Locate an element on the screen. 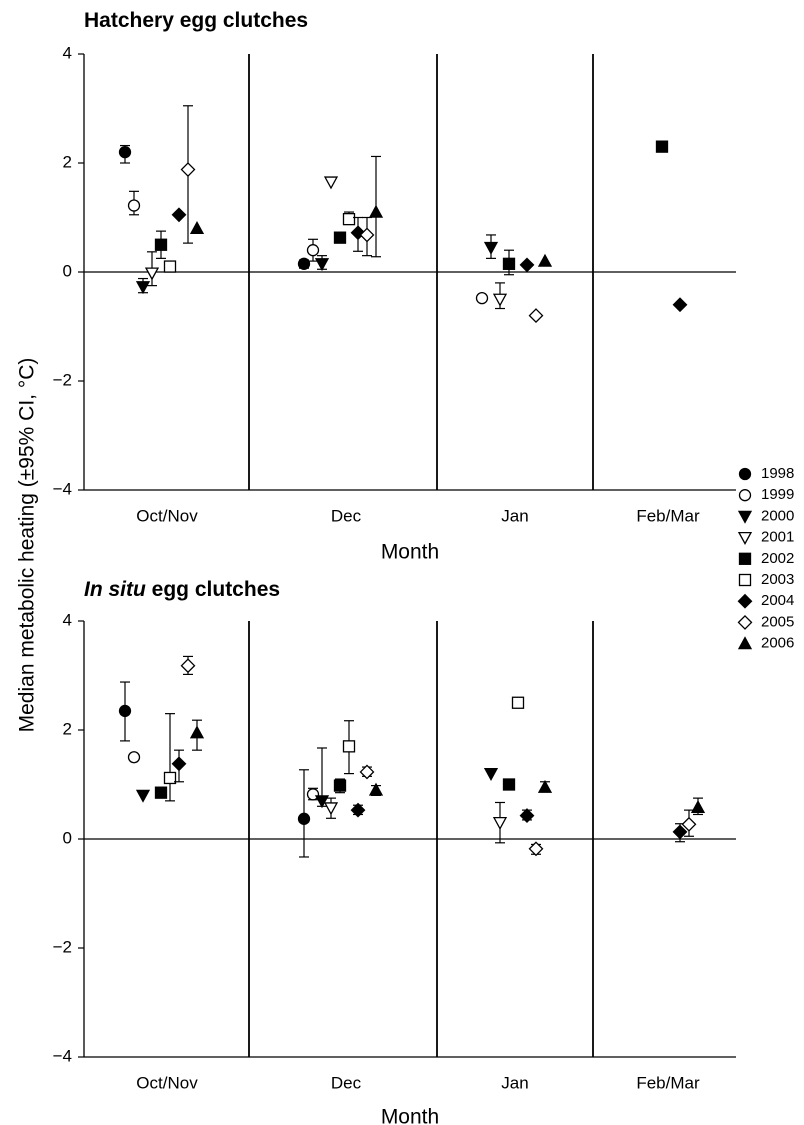  legend: 1998 1999 2000 2001 2002 2003 2004 2005 2006 is located at coordinates (765, 558).